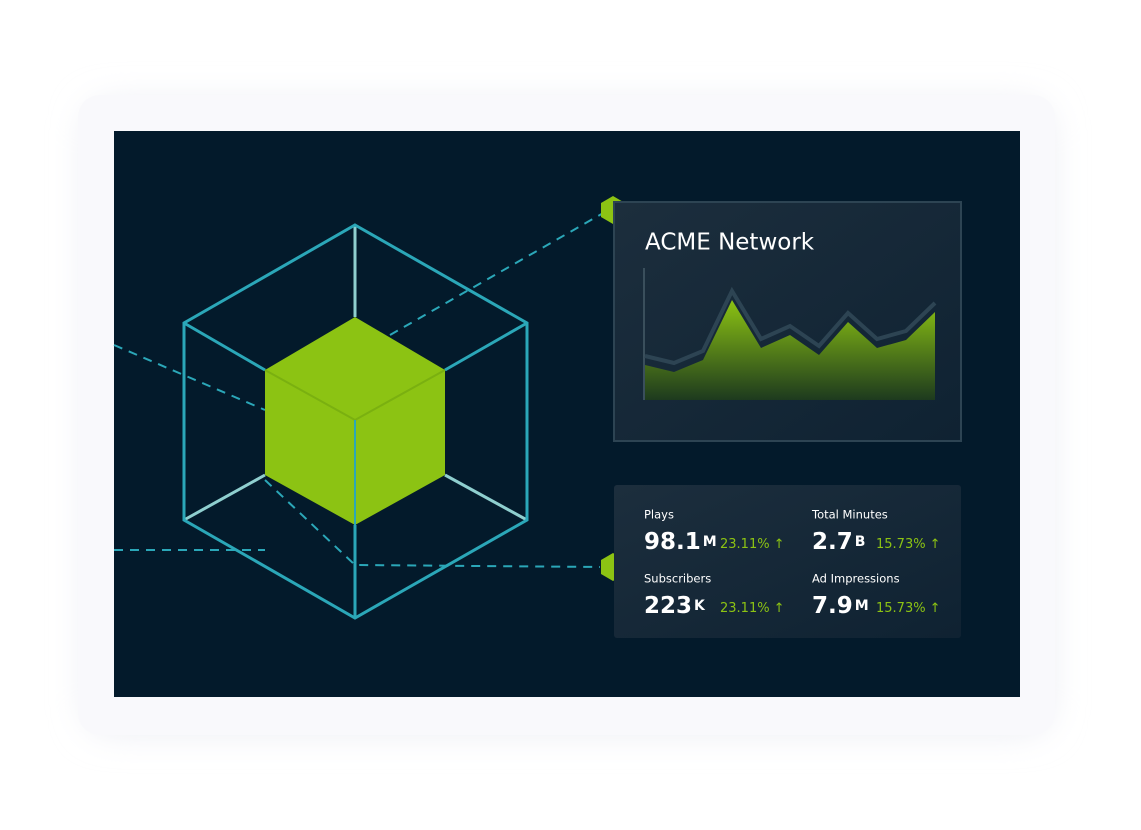 Image resolution: width=1141 pixels, height=830 pixels. I want to click on unit: K, so click(700, 606).